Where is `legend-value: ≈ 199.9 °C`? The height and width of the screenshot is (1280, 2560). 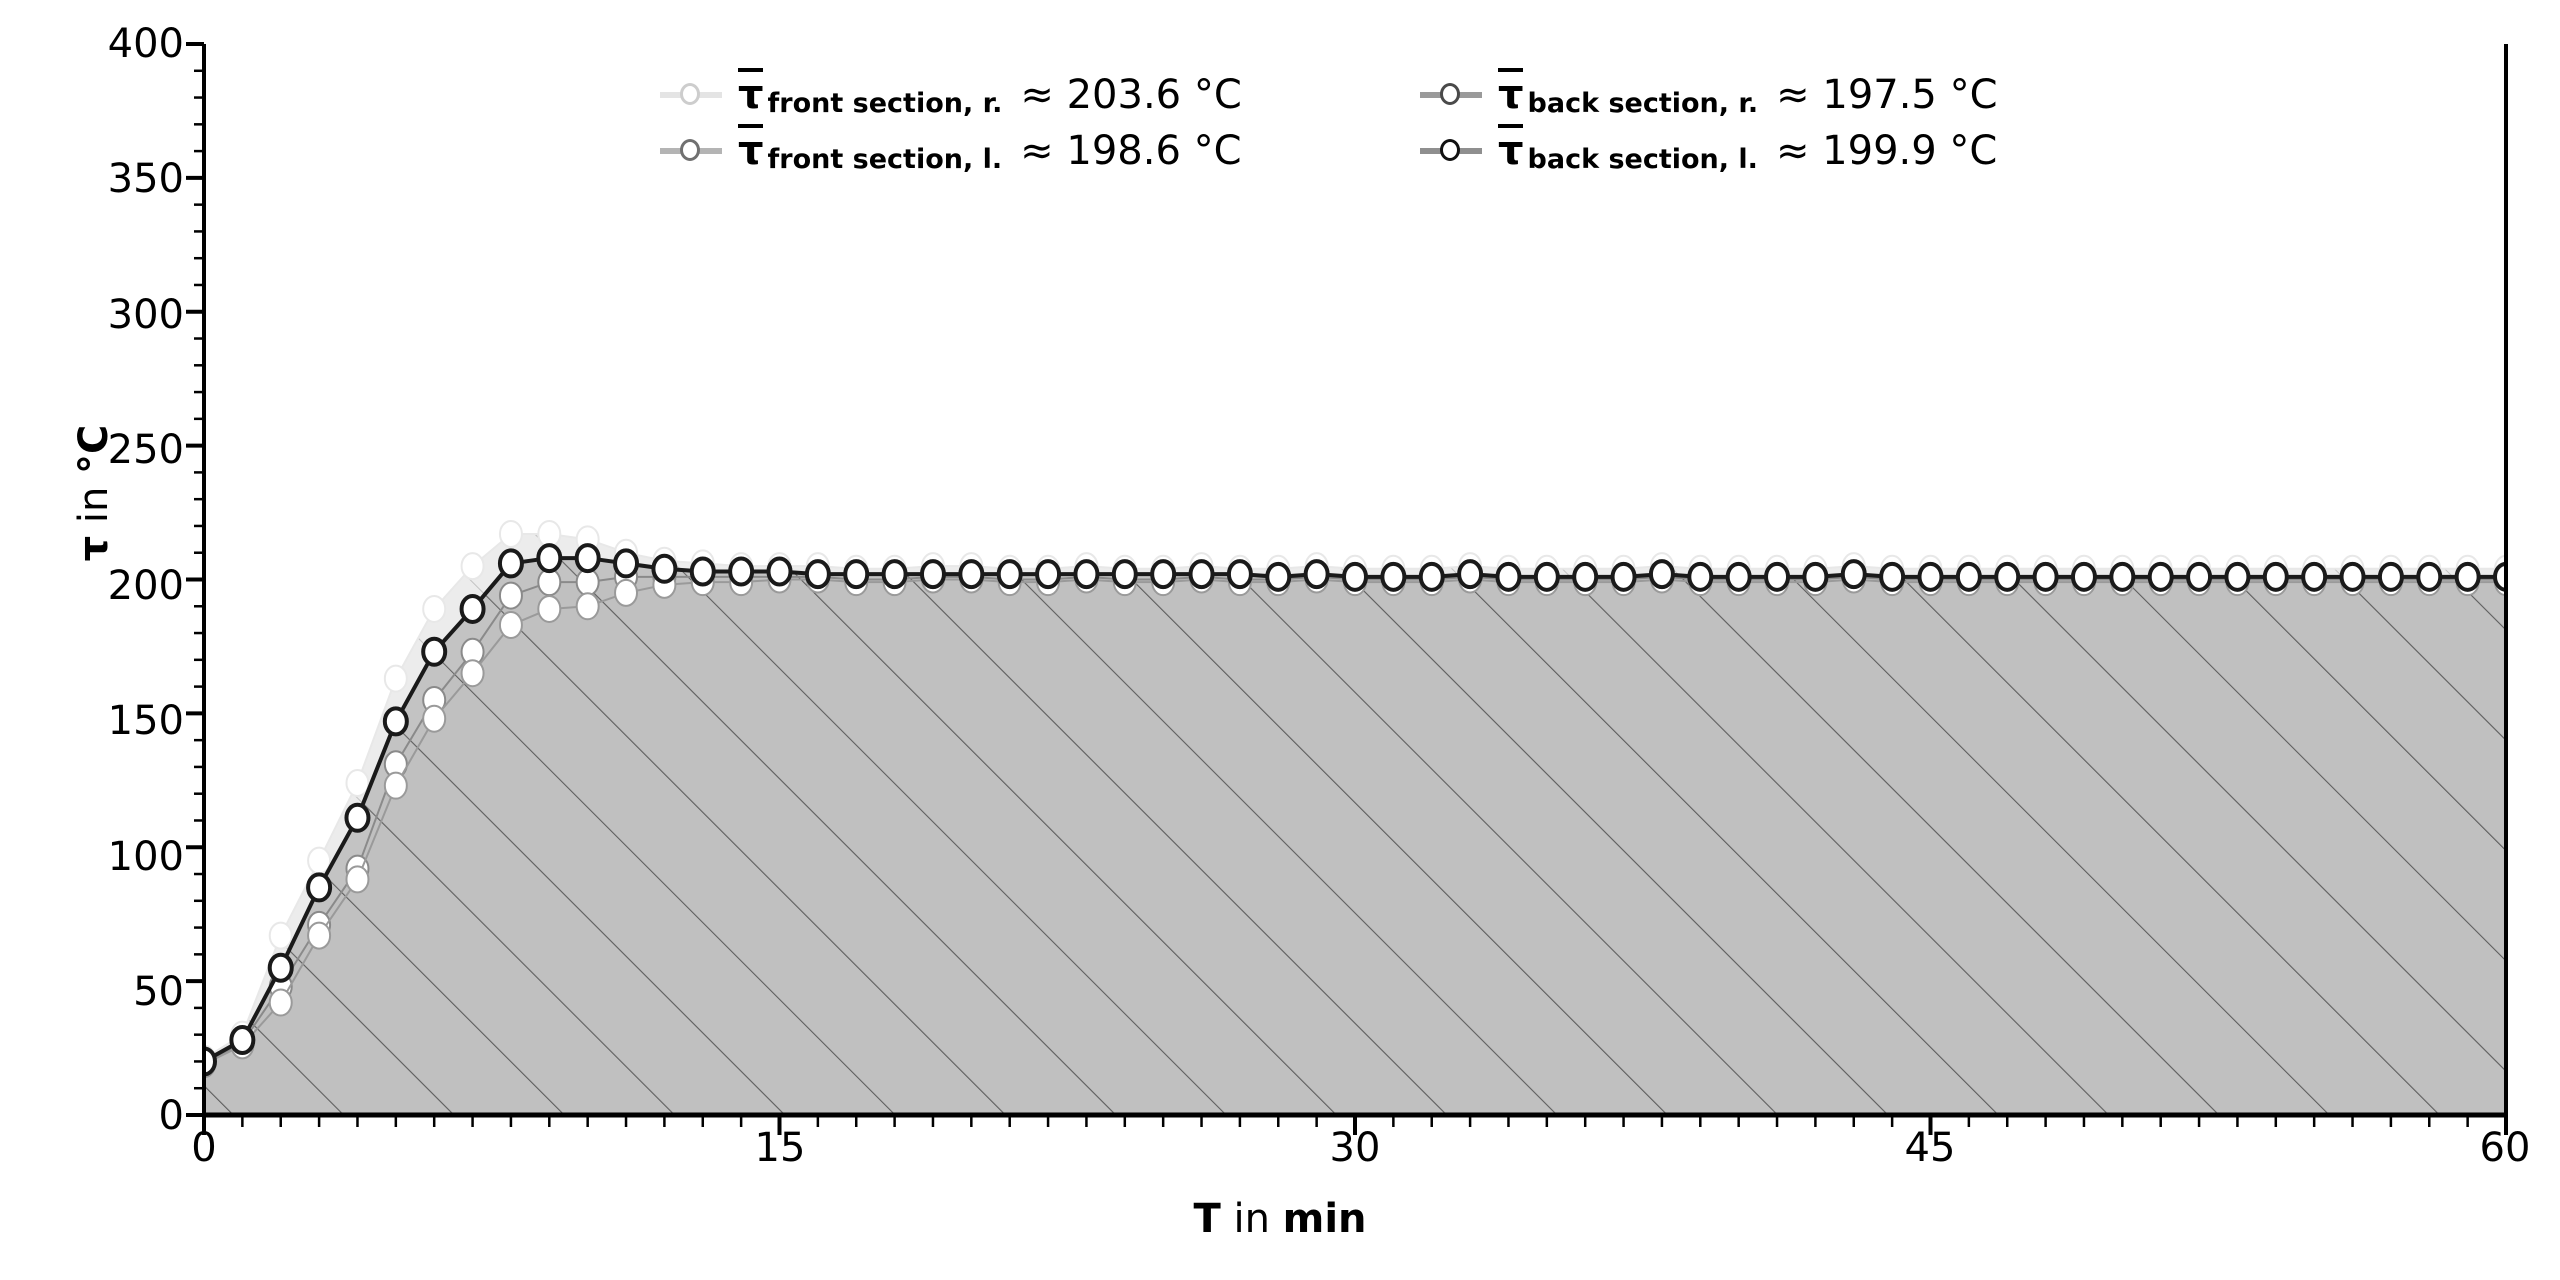
legend-value: ≈ 199.9 °C is located at coordinates (1886, 151).